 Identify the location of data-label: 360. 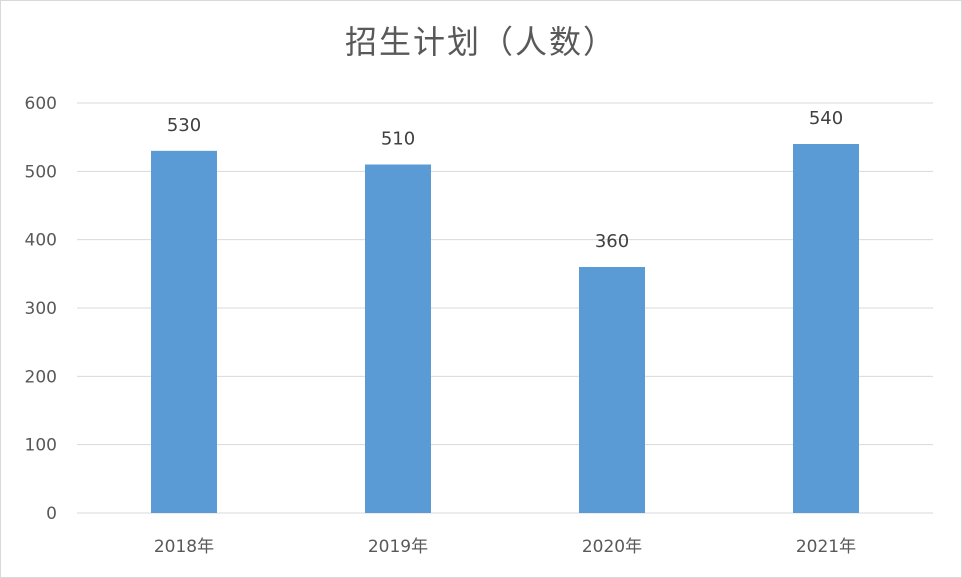
(612, 241).